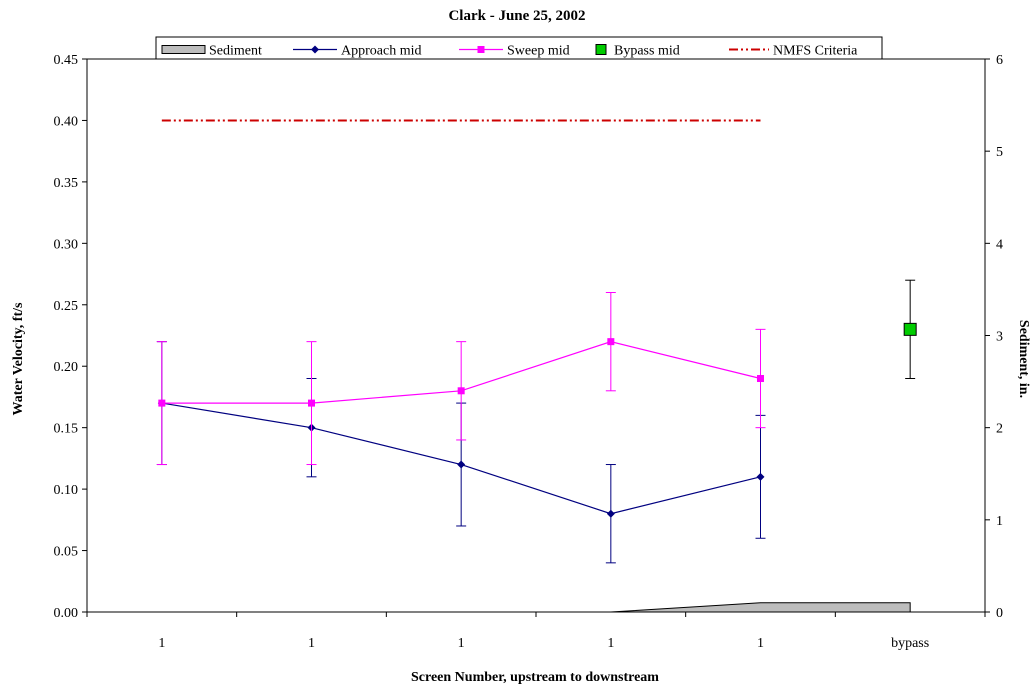  What do you see at coordinates (910, 643) in the screenshot?
I see `x-tick-label: bypass` at bounding box center [910, 643].